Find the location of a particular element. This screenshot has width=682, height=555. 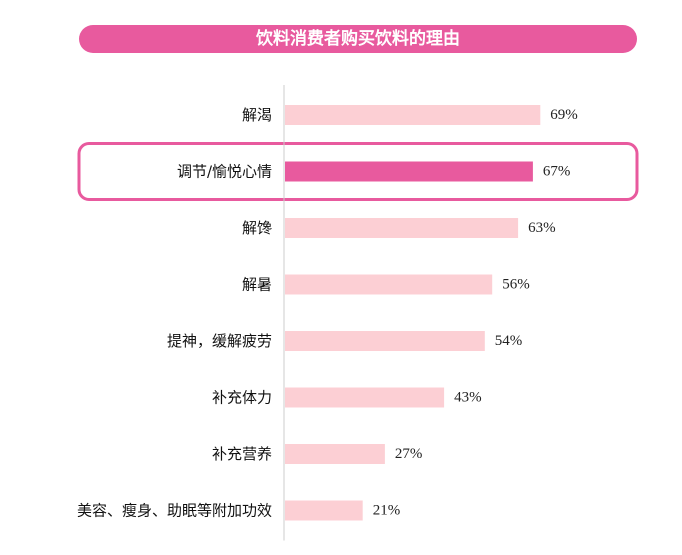

value-label-3: 56% is located at coordinates (516, 285).